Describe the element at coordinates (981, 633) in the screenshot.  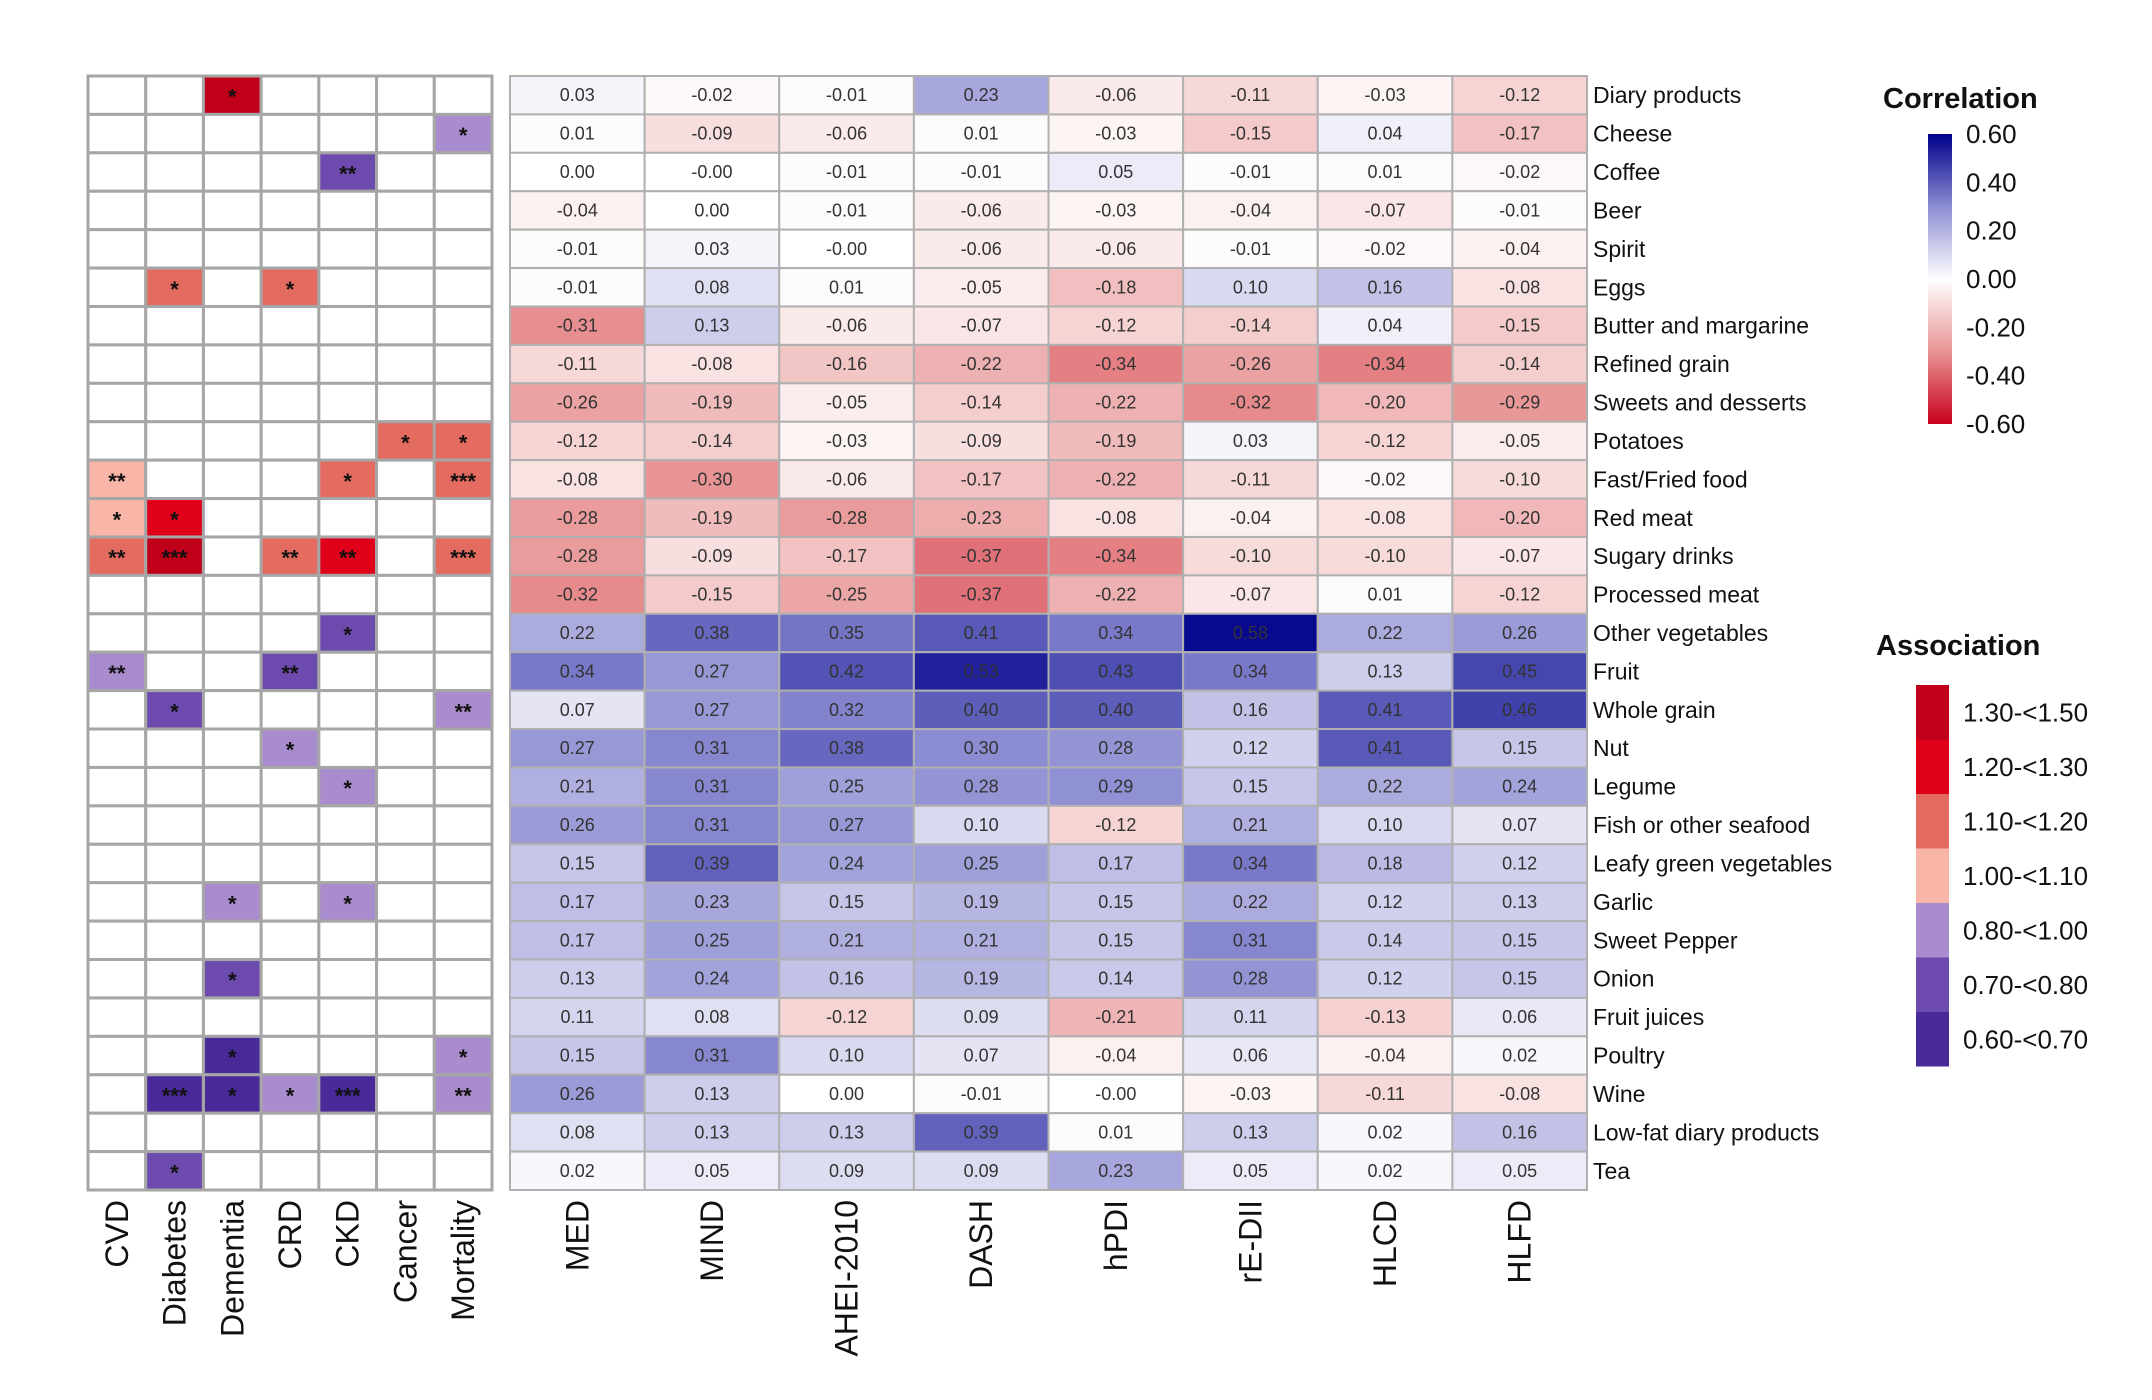
I see `correlation-value: 0.41` at that location.